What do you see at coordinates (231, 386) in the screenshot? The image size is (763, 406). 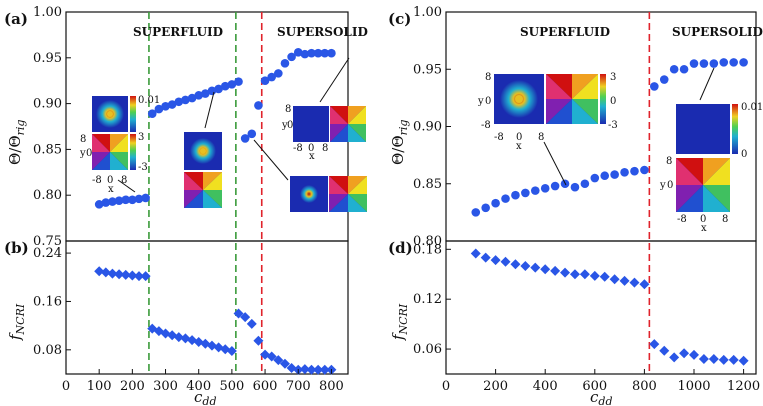 I see `x-tick-label: 500` at bounding box center [231, 386].